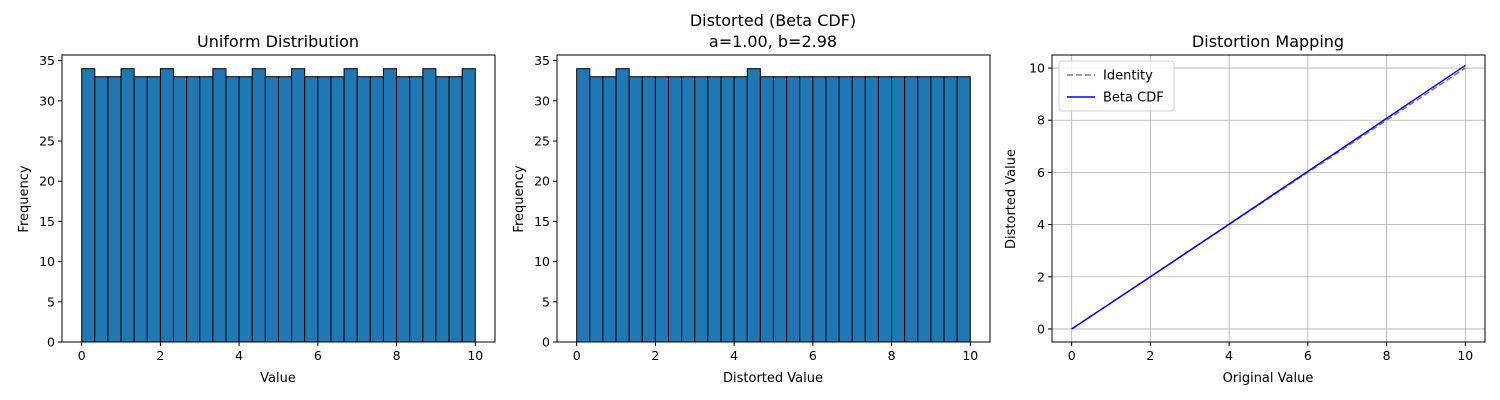  Describe the element at coordinates (1133, 98) in the screenshot. I see `legend-entry: Beta CDF` at that location.